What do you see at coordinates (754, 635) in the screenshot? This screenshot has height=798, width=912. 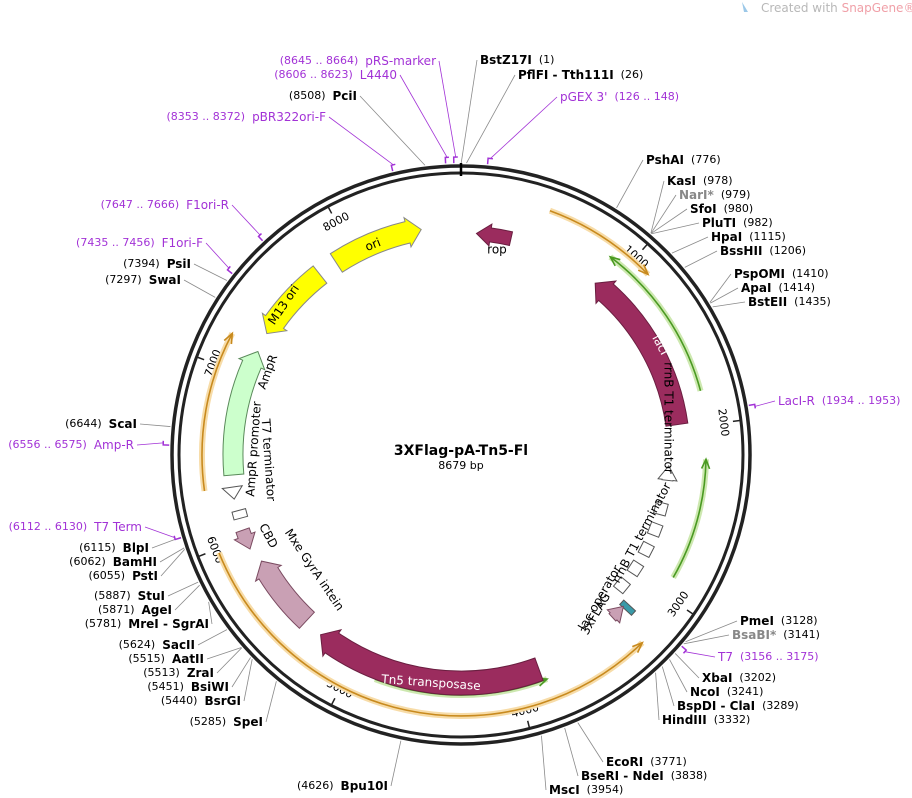 I see `label-name: BsaBI*` at bounding box center [754, 635].